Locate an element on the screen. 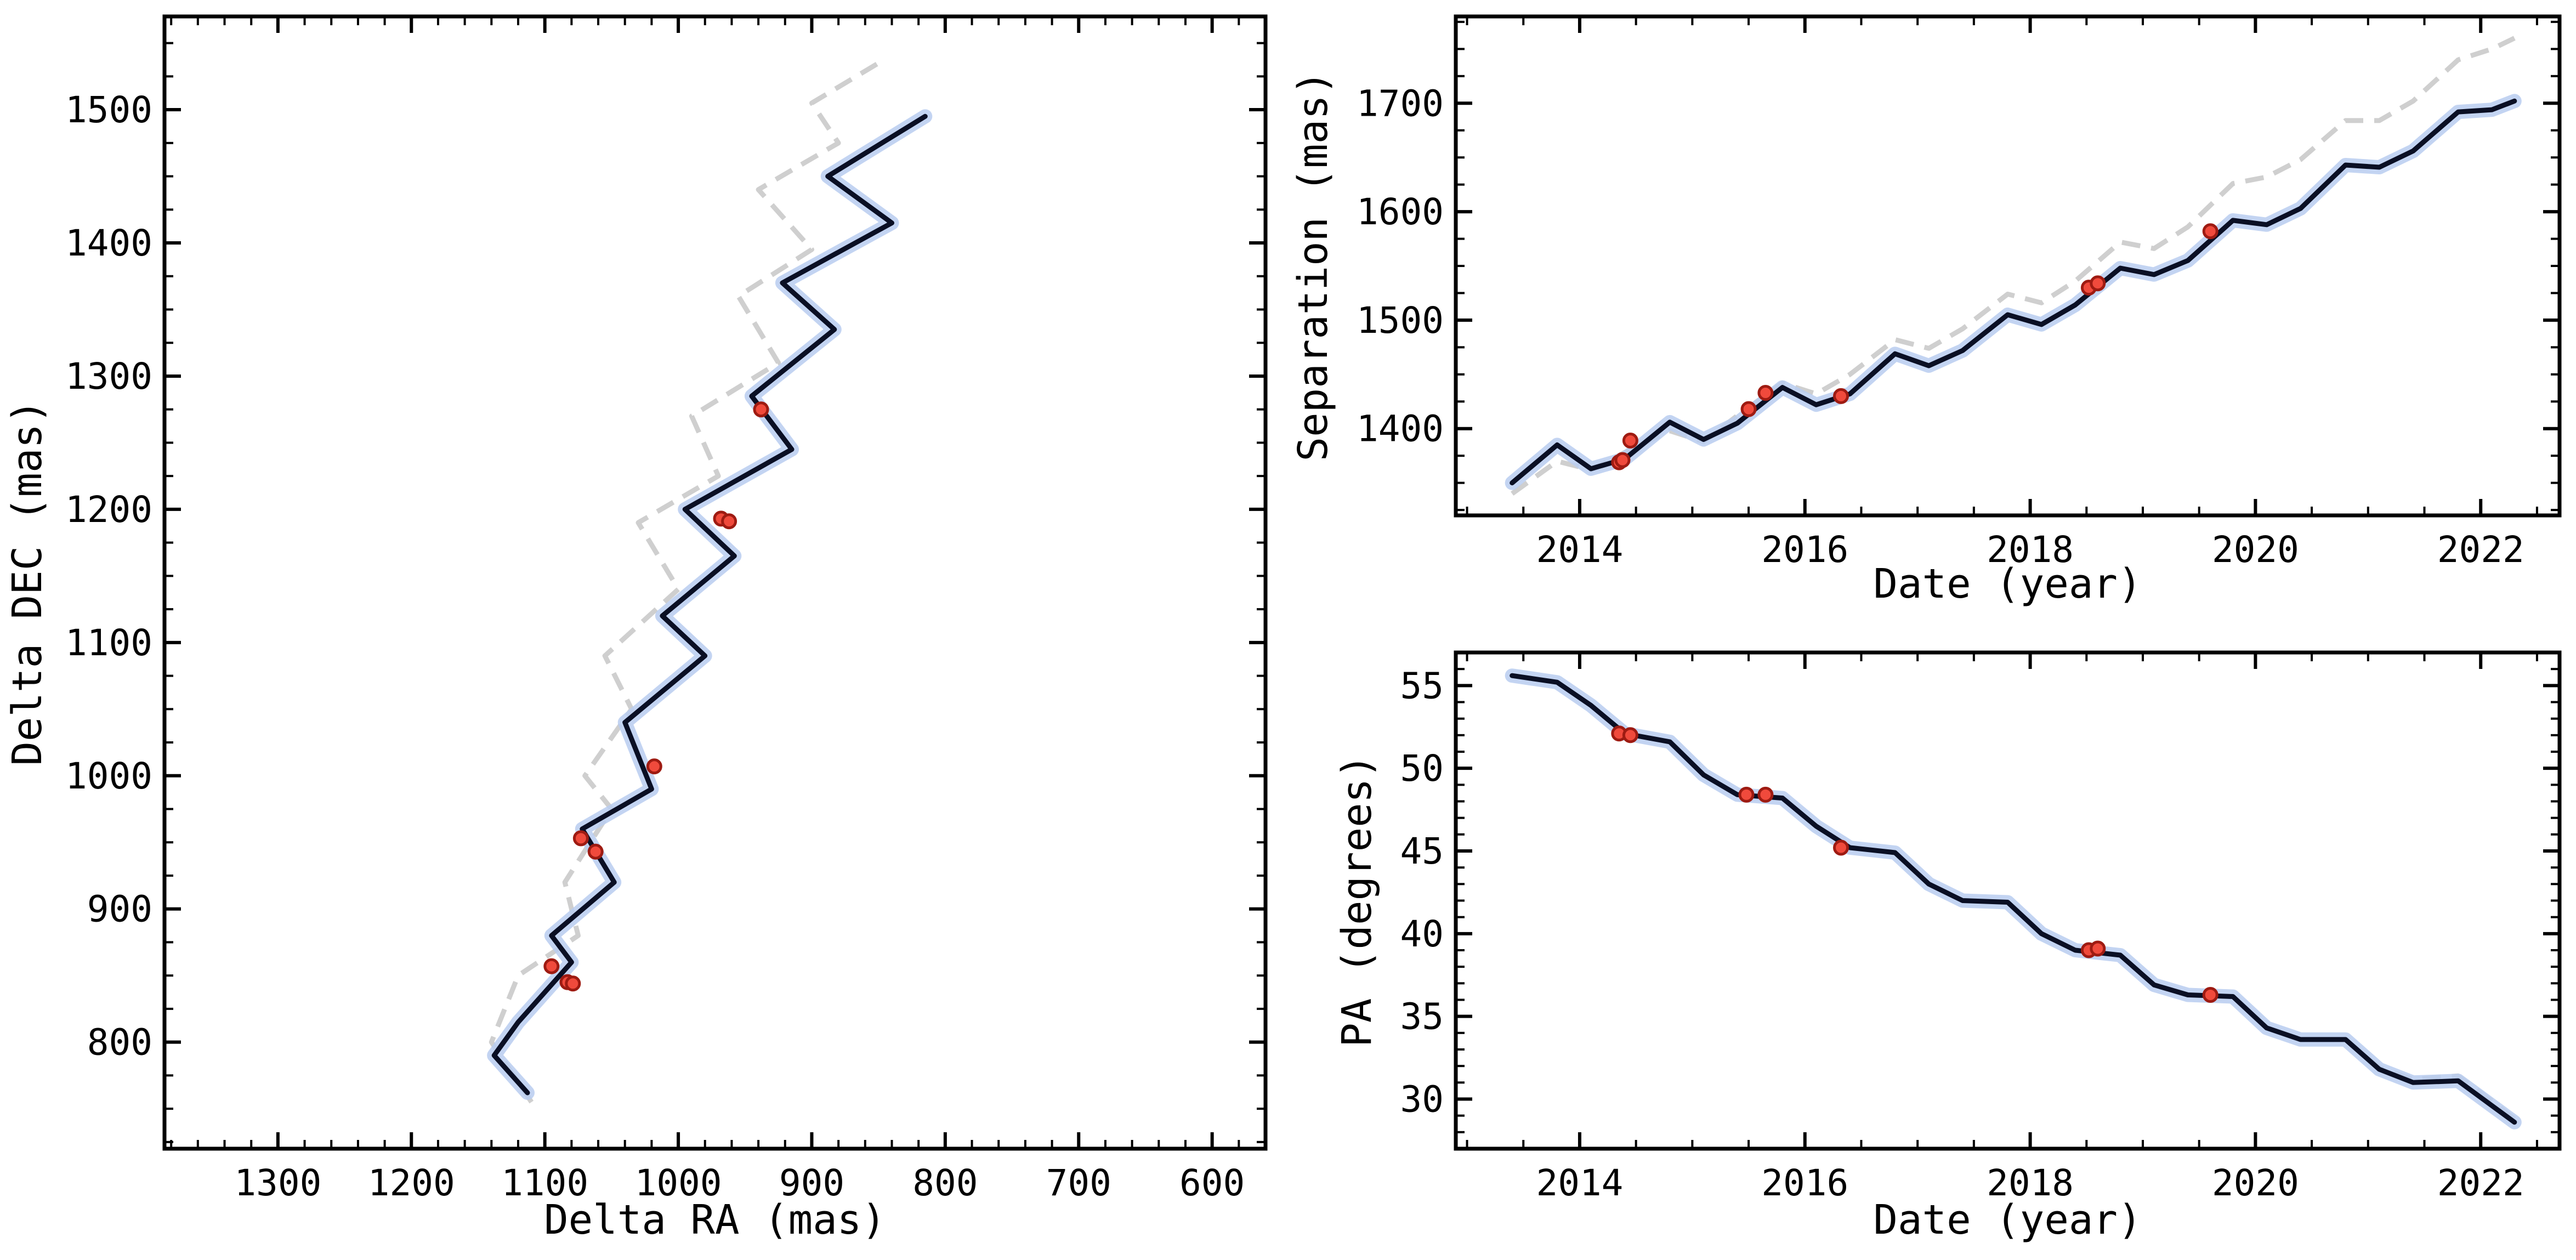  y-tick-label: 55 is located at coordinates (1422, 686).